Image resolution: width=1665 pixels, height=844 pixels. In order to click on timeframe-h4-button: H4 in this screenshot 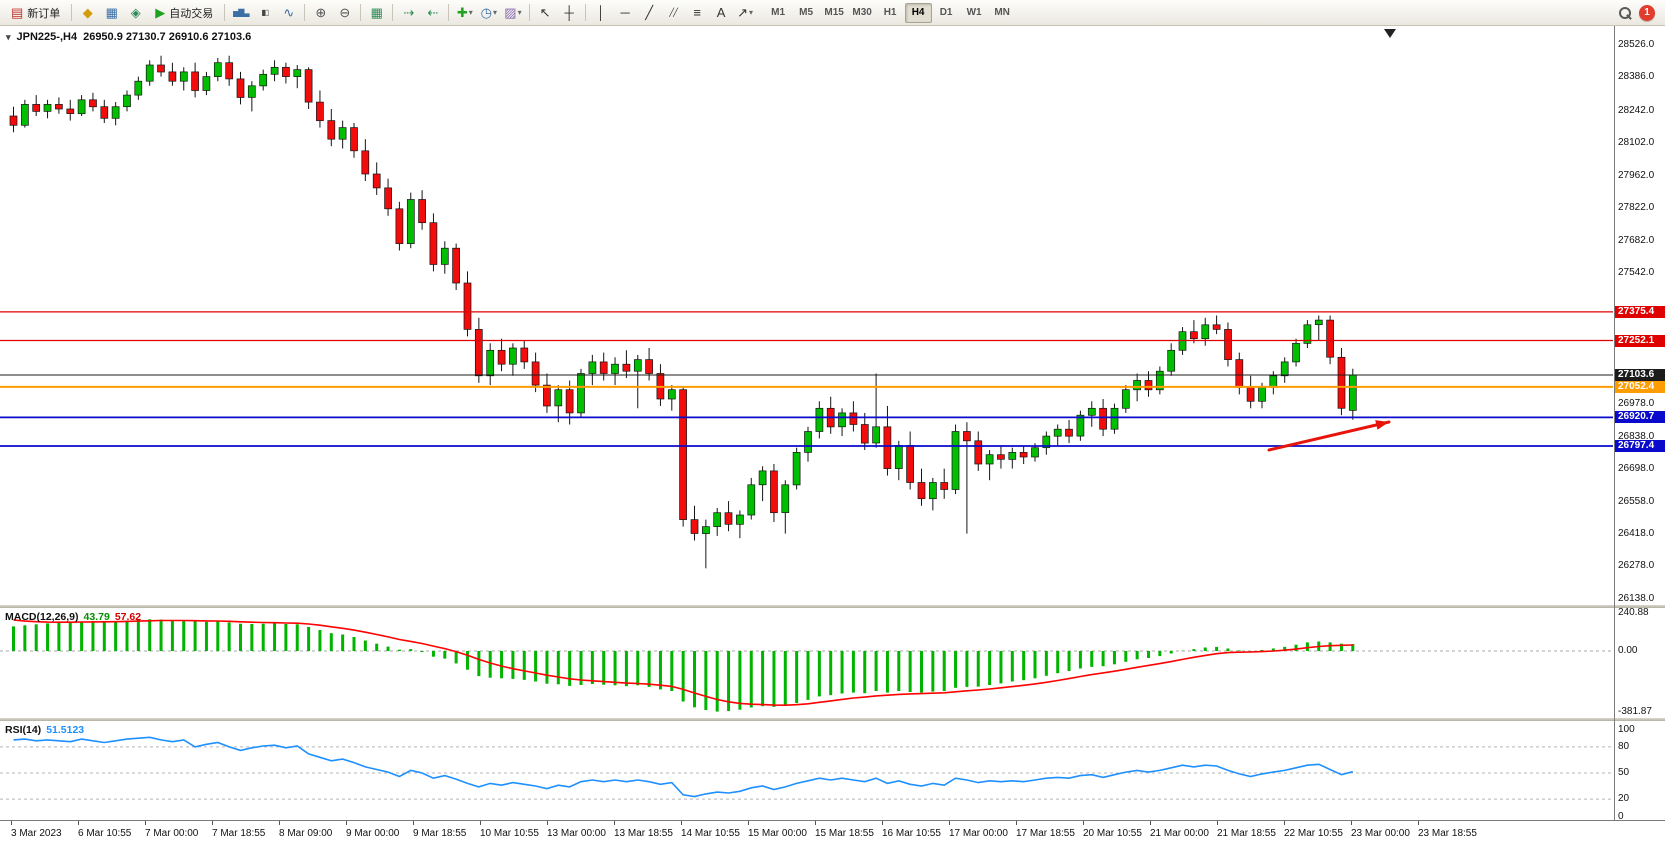, I will do `click(918, 12)`.